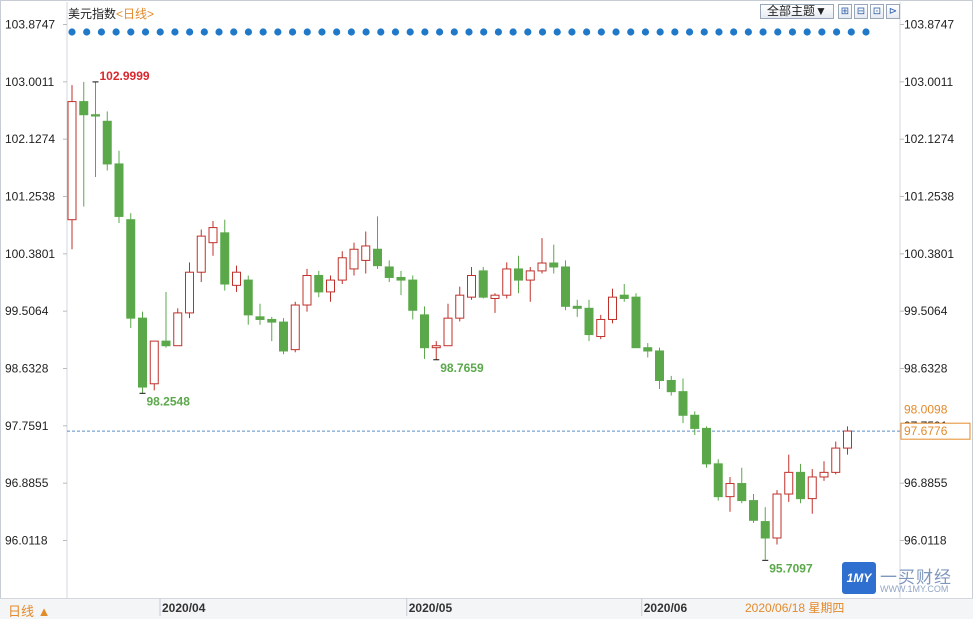 The width and height of the screenshot is (973, 624). What do you see at coordinates (27, 311) in the screenshot?
I see `y-tick-label-left: 99.5064` at bounding box center [27, 311].